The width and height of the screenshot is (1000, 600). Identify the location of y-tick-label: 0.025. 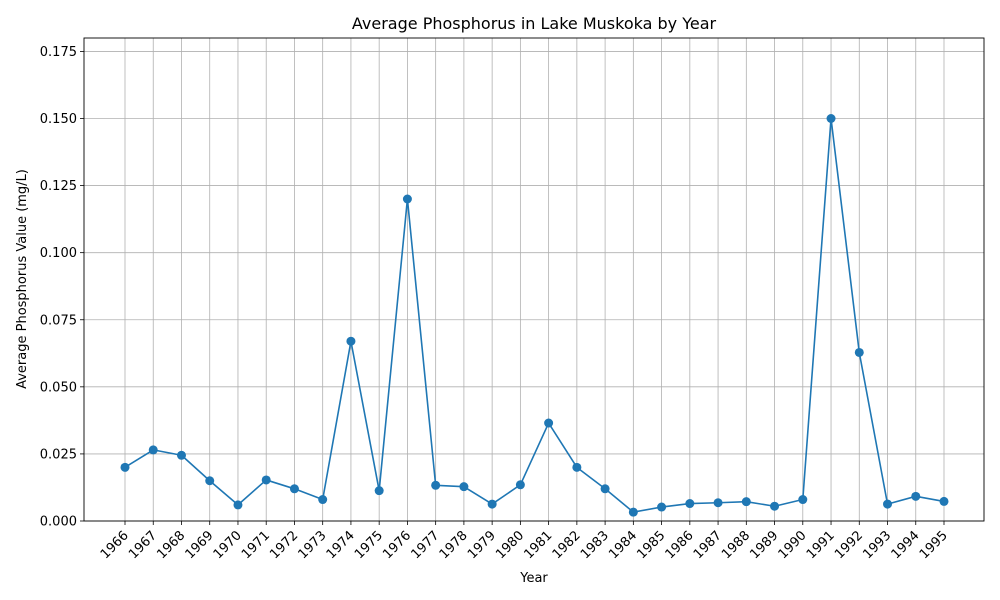
(58, 454).